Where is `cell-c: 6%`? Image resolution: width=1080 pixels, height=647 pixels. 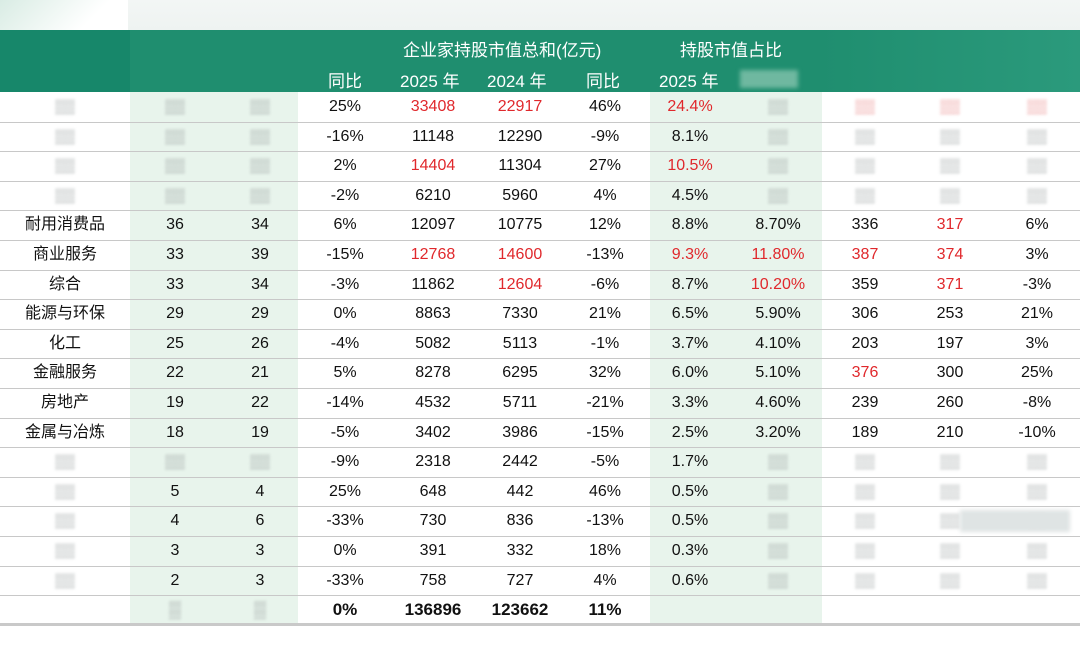 cell-c: 6% is located at coordinates (1037, 225).